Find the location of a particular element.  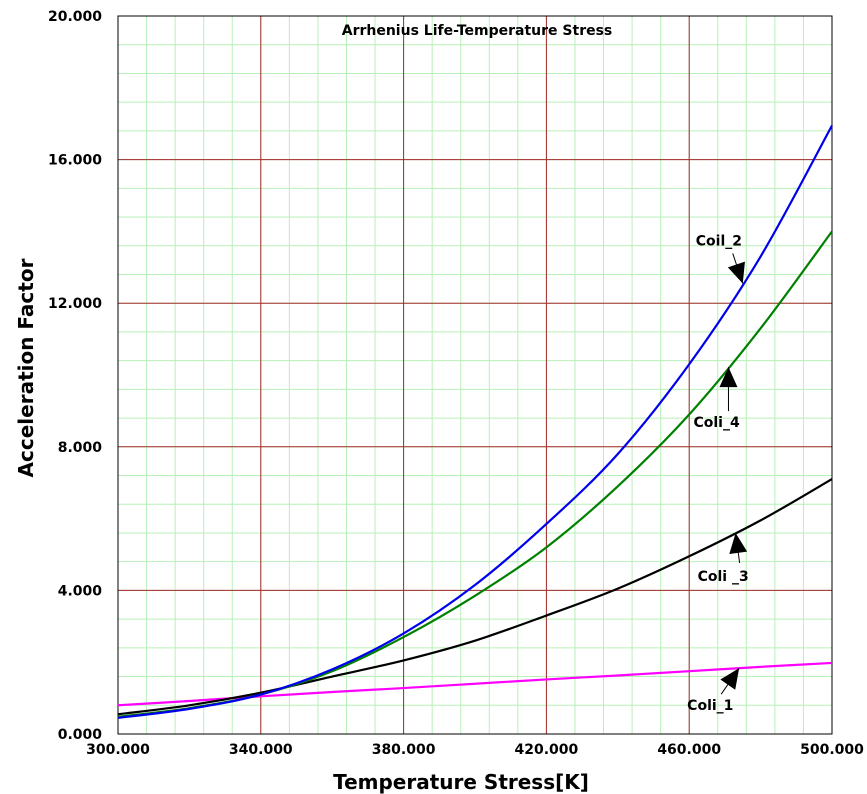

y-tick-label: 8.000 is located at coordinates (80, 448).